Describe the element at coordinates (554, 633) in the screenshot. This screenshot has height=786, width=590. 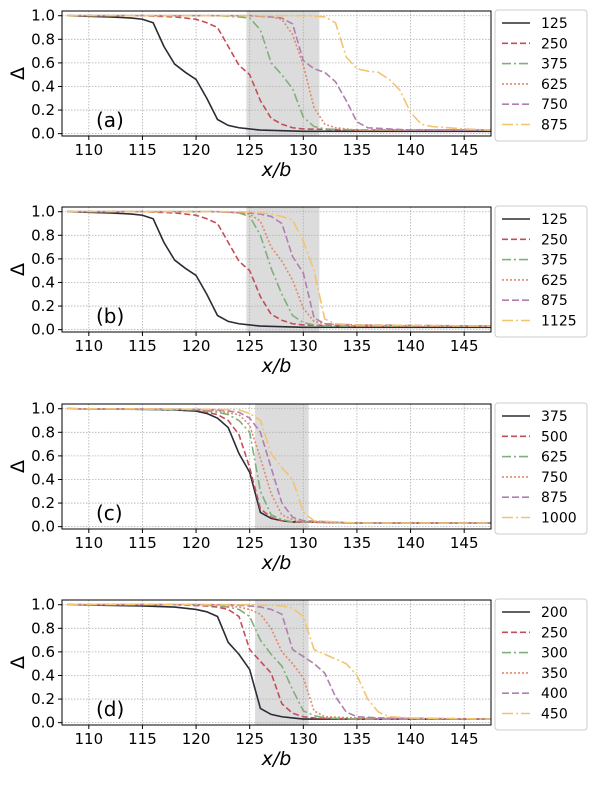
I see `legend-entry-label: 250` at that location.